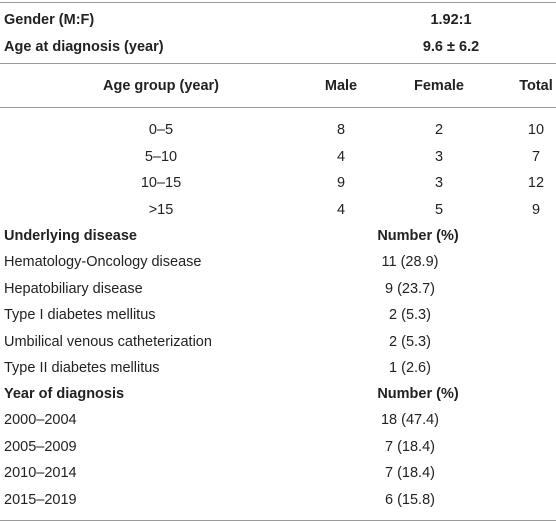  What do you see at coordinates (341, 130) in the screenshot?
I see `table-cell: 8` at bounding box center [341, 130].